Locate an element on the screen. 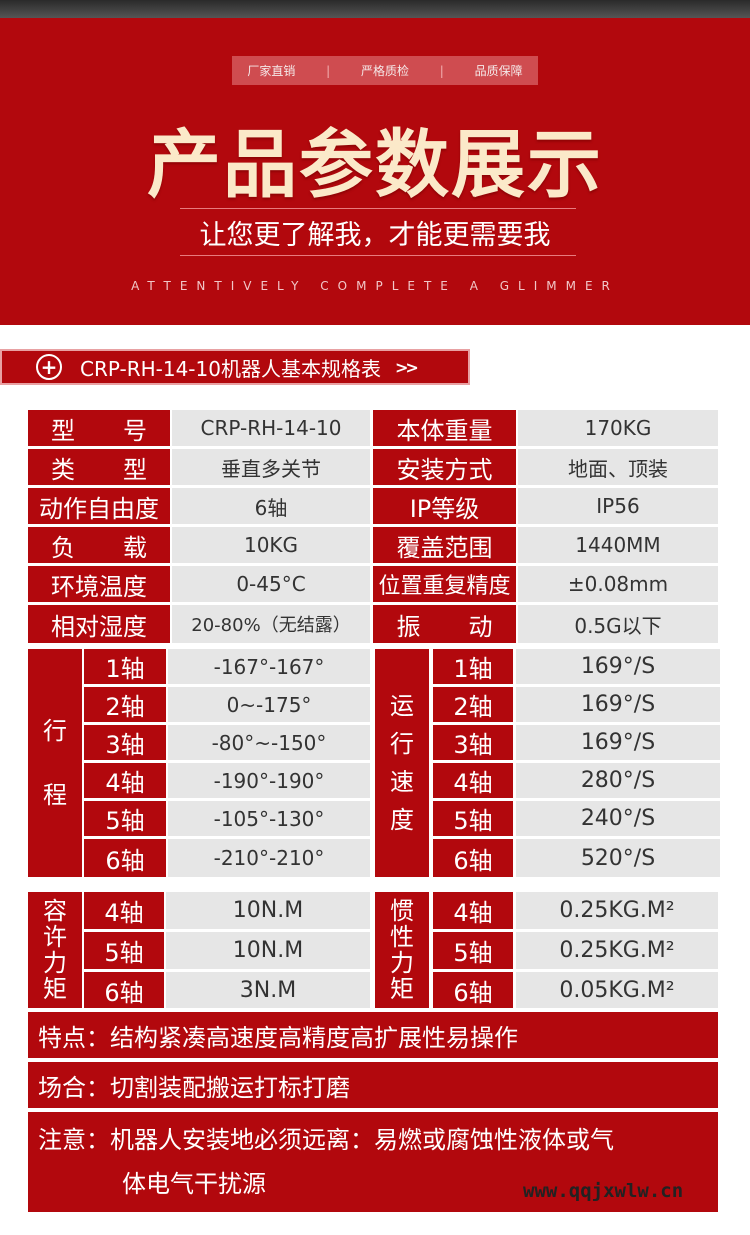 The height and width of the screenshot is (1235, 750). spec-label-payload: 负 载 is located at coordinates (99, 545).